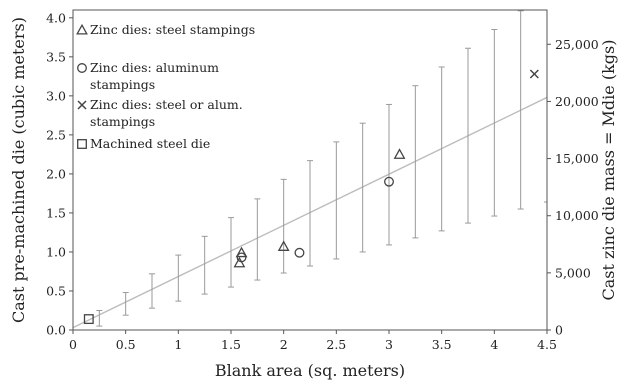 This screenshot has height=381, width=623. Describe the element at coordinates (547, 344) in the screenshot. I see `x-tick-label: 4.5` at that location.